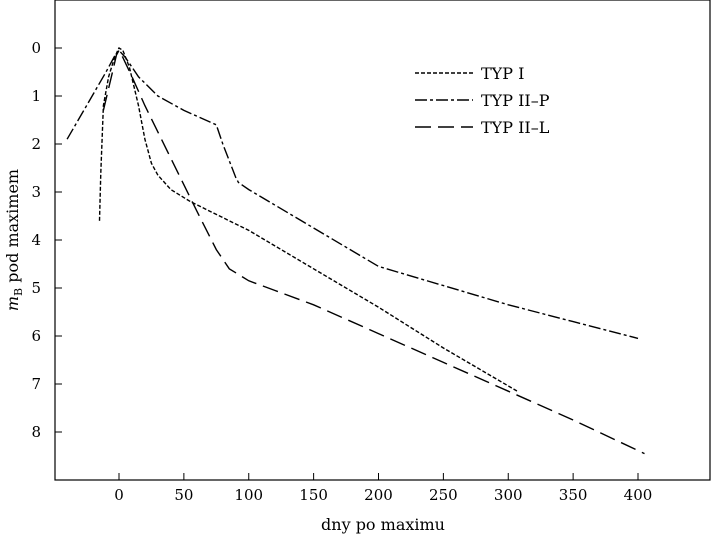 The height and width of the screenshot is (540, 711). Describe the element at coordinates (502, 73) in the screenshot. I see `legend-label-1: TYP I` at that location.